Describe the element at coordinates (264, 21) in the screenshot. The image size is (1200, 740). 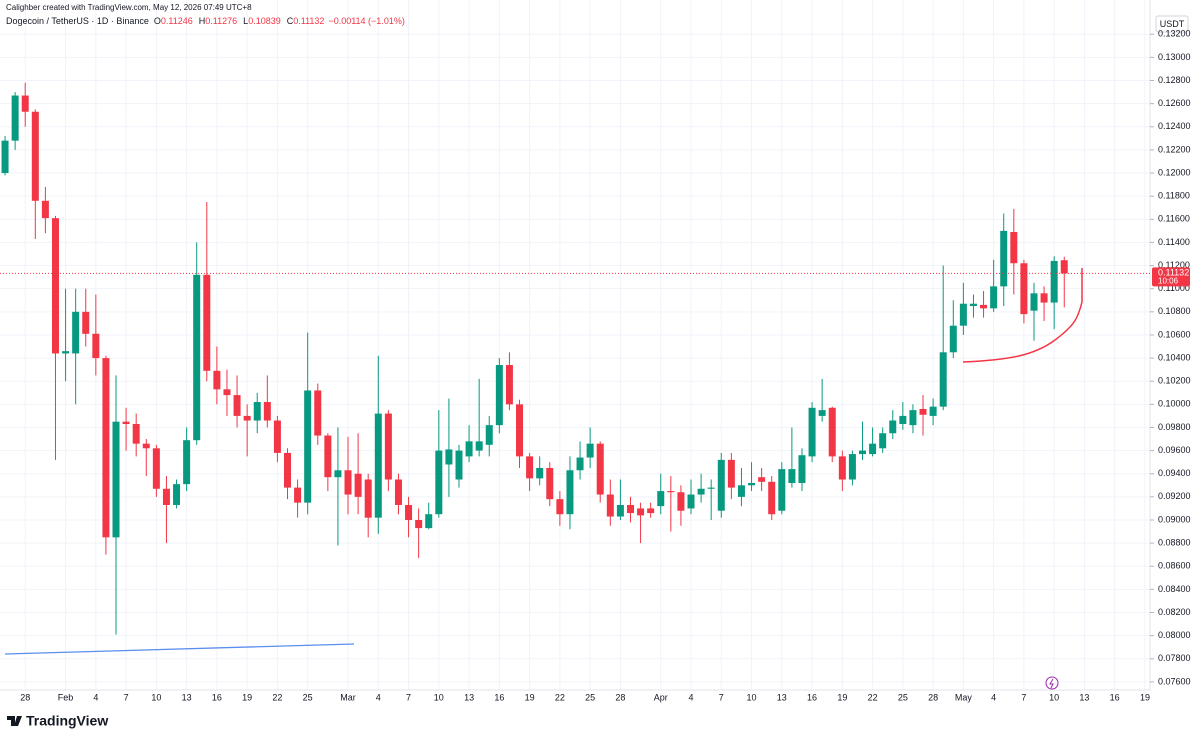
I see `legend-value: 0.10839` at that location.